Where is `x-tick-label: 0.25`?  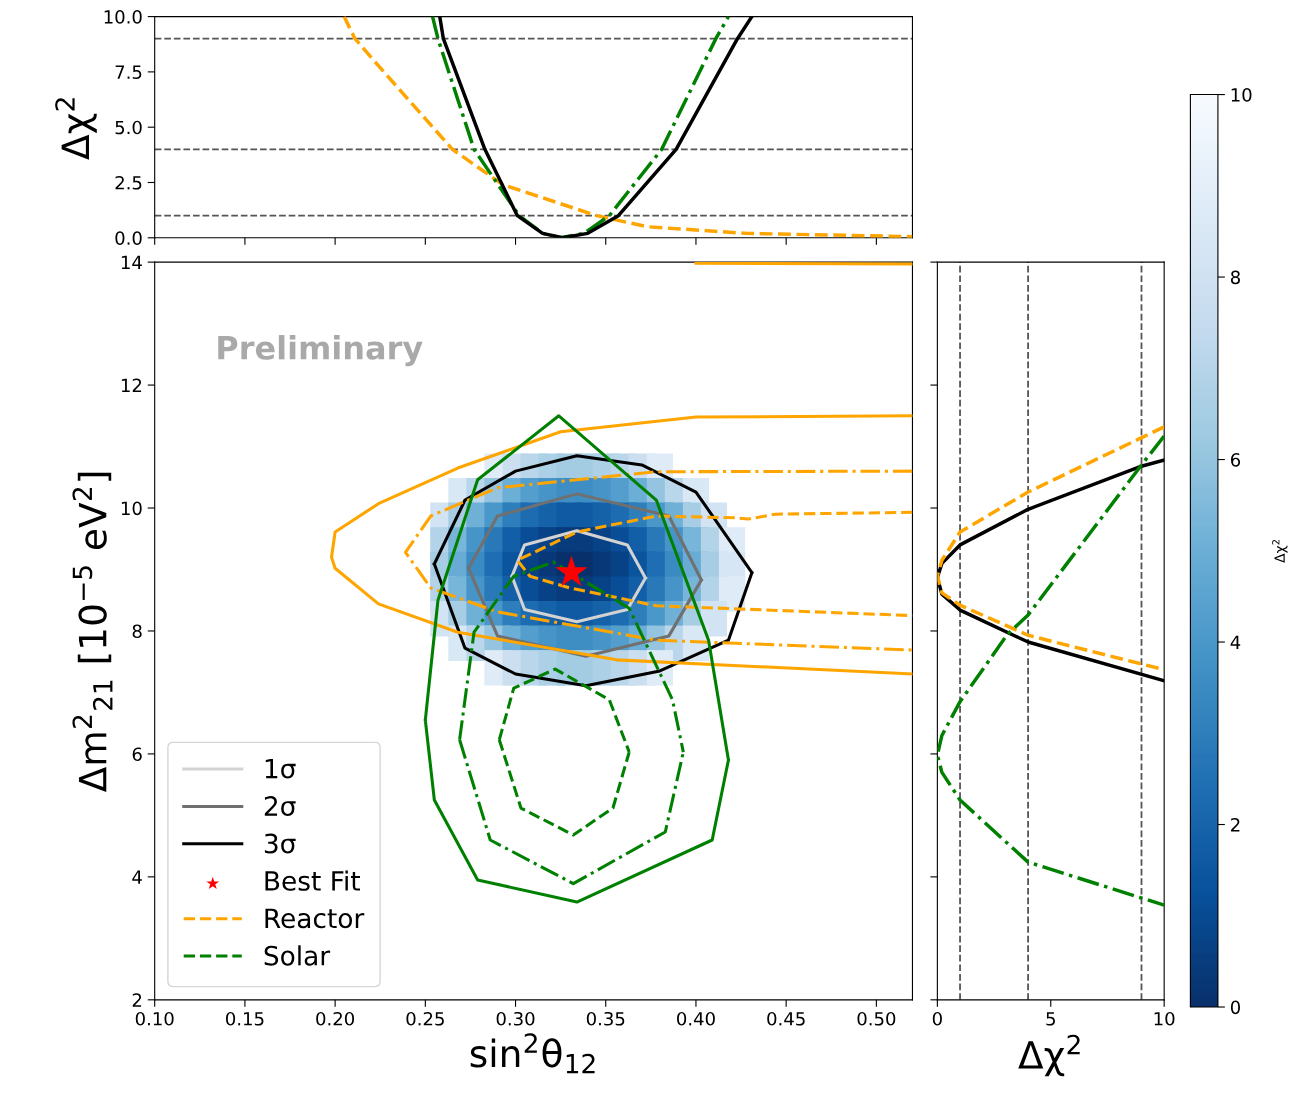 x-tick-label: 0.25 is located at coordinates (425, 1018).